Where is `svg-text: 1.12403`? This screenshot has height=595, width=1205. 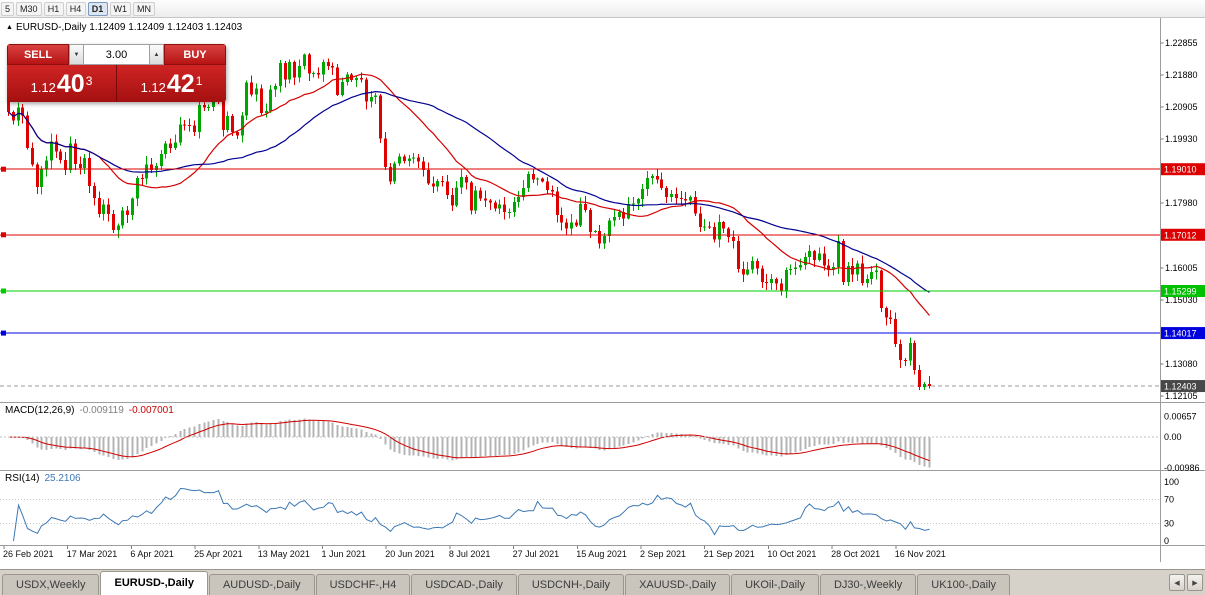
svg-text: 1.12403 is located at coordinates (1180, 387).